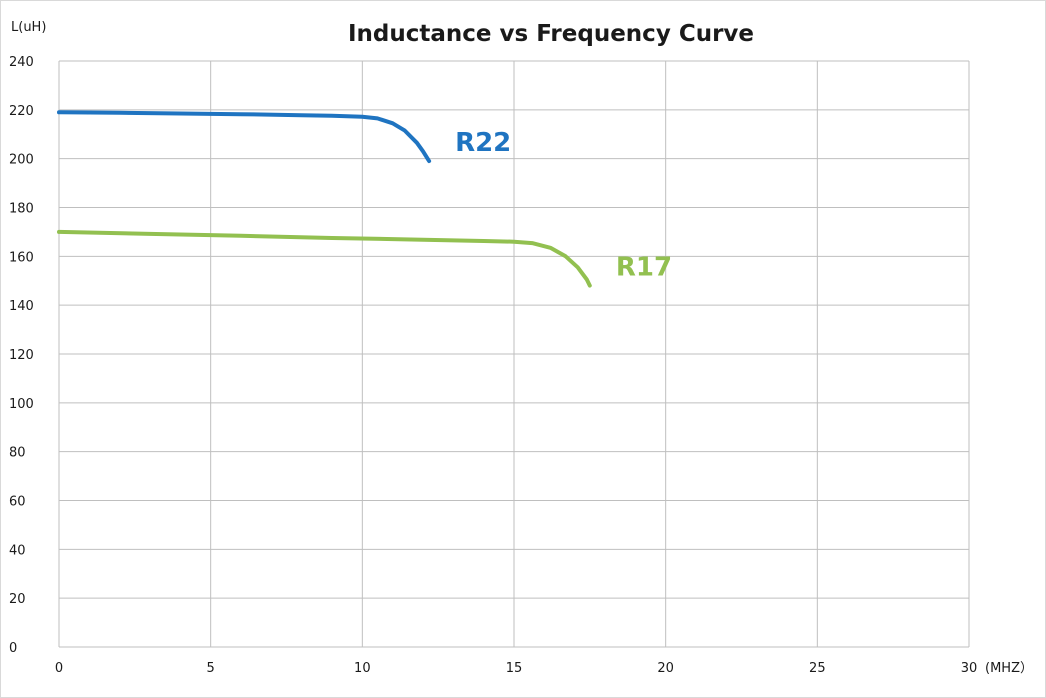 This screenshot has width=1046, height=698. Describe the element at coordinates (21, 355) in the screenshot. I see `y-tick-label: 120` at that location.